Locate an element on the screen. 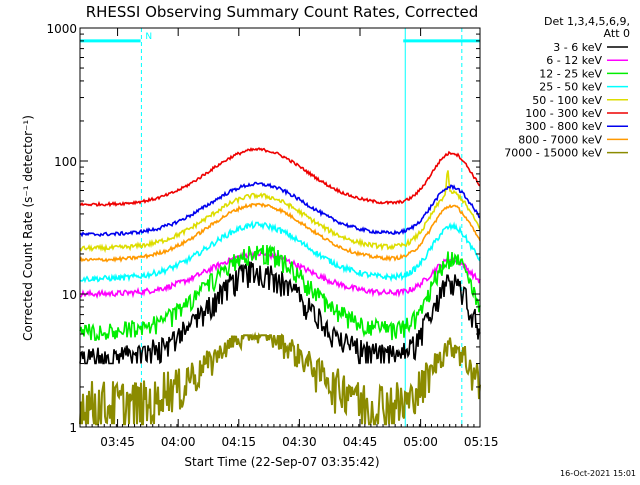  y-tick-label: 100 is located at coordinates (65, 162).